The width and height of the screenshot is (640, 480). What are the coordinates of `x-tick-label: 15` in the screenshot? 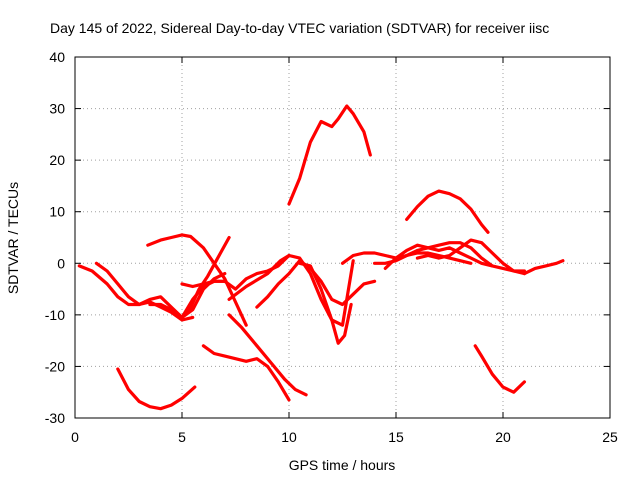 It's located at (396, 437).